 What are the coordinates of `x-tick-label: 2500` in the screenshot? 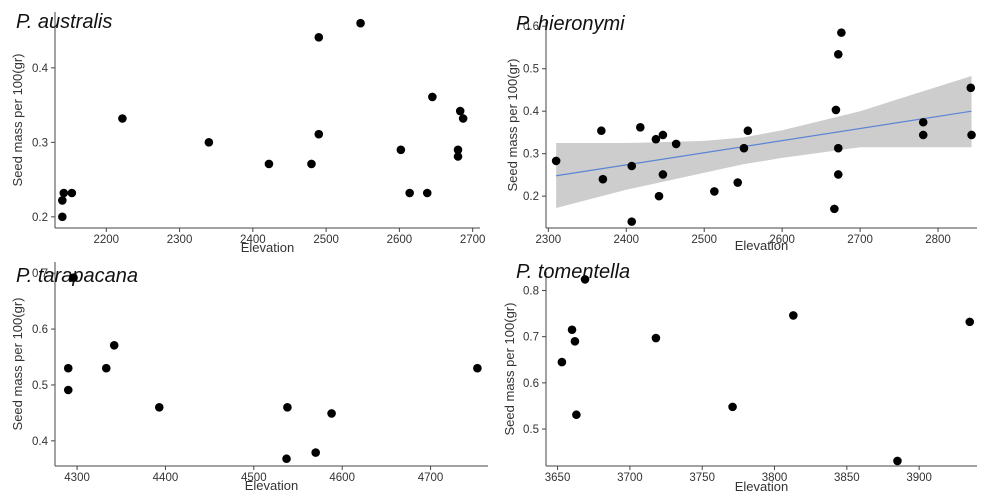 It's located at (326, 240).